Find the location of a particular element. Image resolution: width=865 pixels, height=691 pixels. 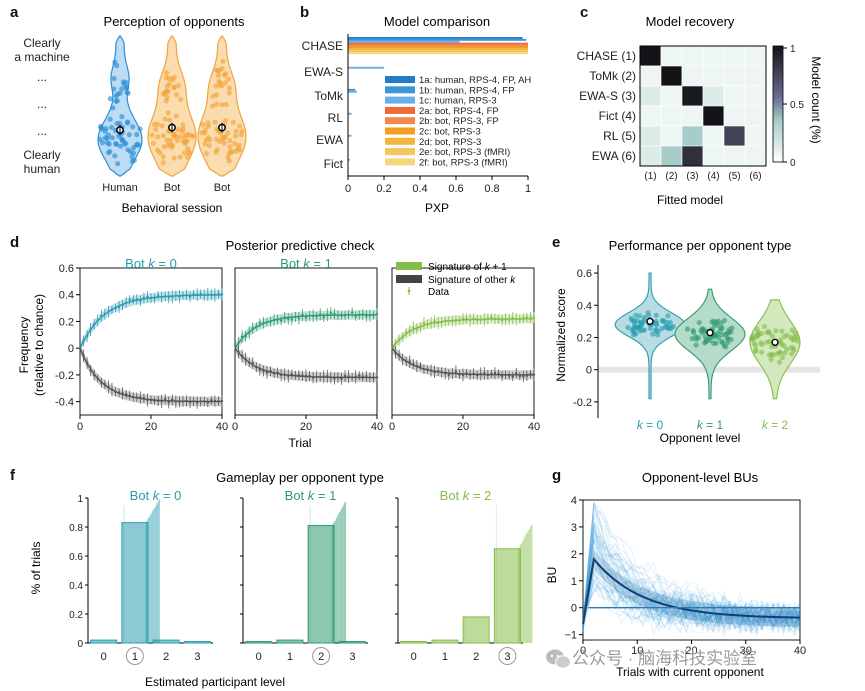

a-ytick-0b: a machine is located at coordinates (42, 57).